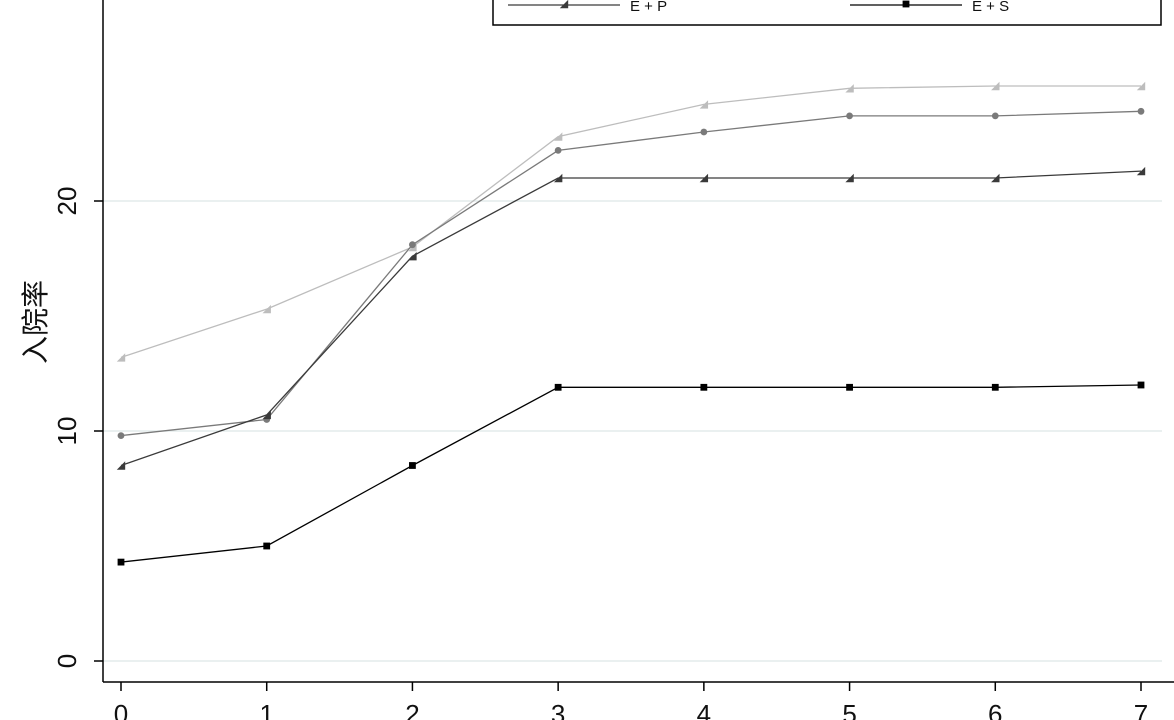 The height and width of the screenshot is (720, 1174). I want to click on y-tick-label: 10, so click(67, 431).